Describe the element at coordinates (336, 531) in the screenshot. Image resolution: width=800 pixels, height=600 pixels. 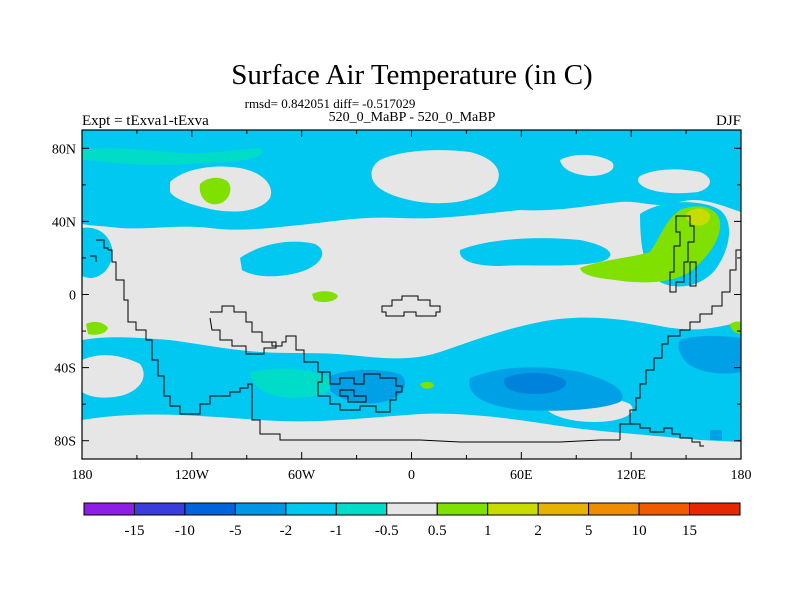
I see `colorbar-label: -1` at that location.